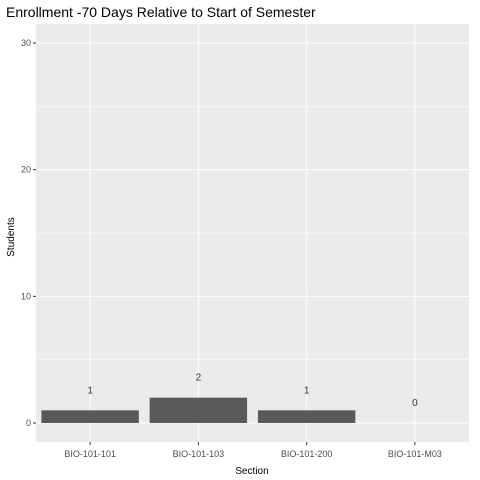  I want to click on x-tick-label: BIO-101-101, so click(90, 454).